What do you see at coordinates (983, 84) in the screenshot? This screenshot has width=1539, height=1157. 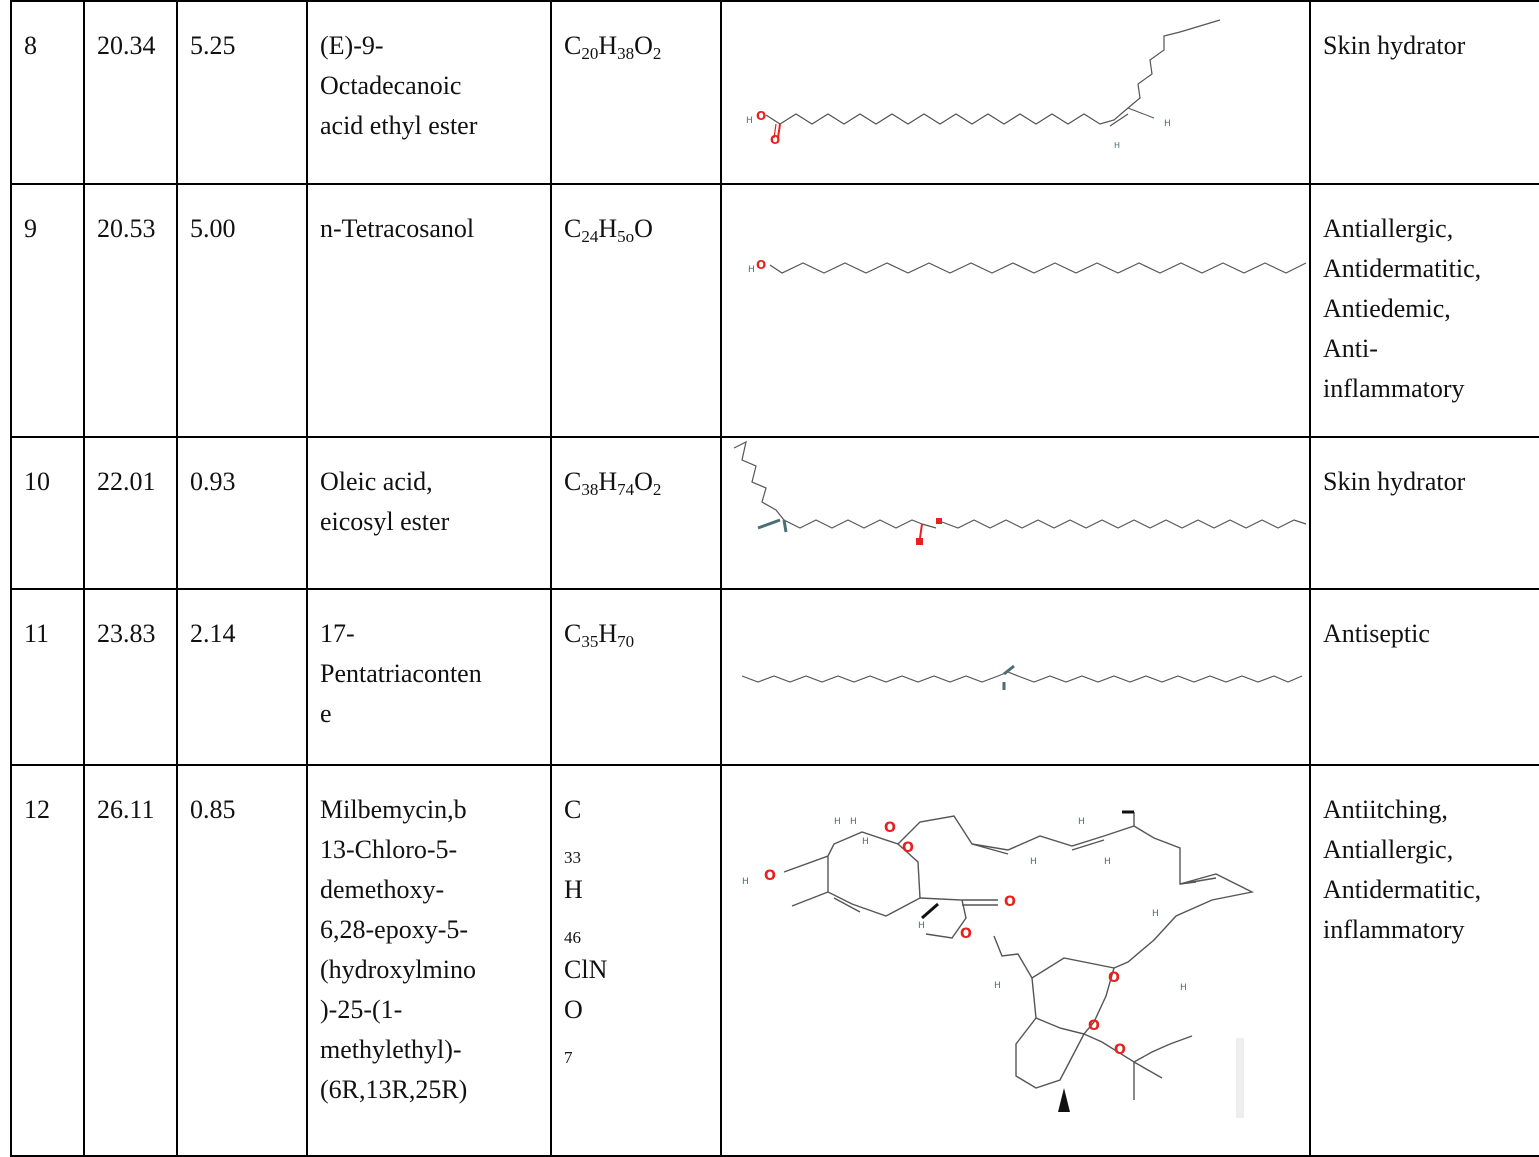 I see `structure-drawing: H O O H H` at bounding box center [983, 84].